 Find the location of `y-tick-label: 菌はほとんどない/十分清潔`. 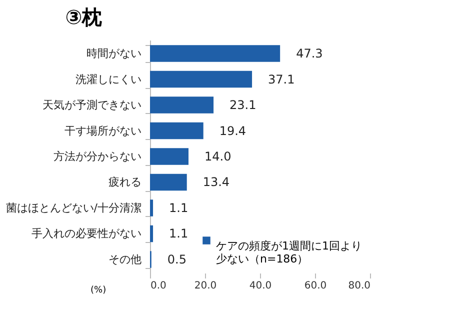

y-tick-label: 菌はほとんどない/十分清潔 is located at coordinates (74, 207).